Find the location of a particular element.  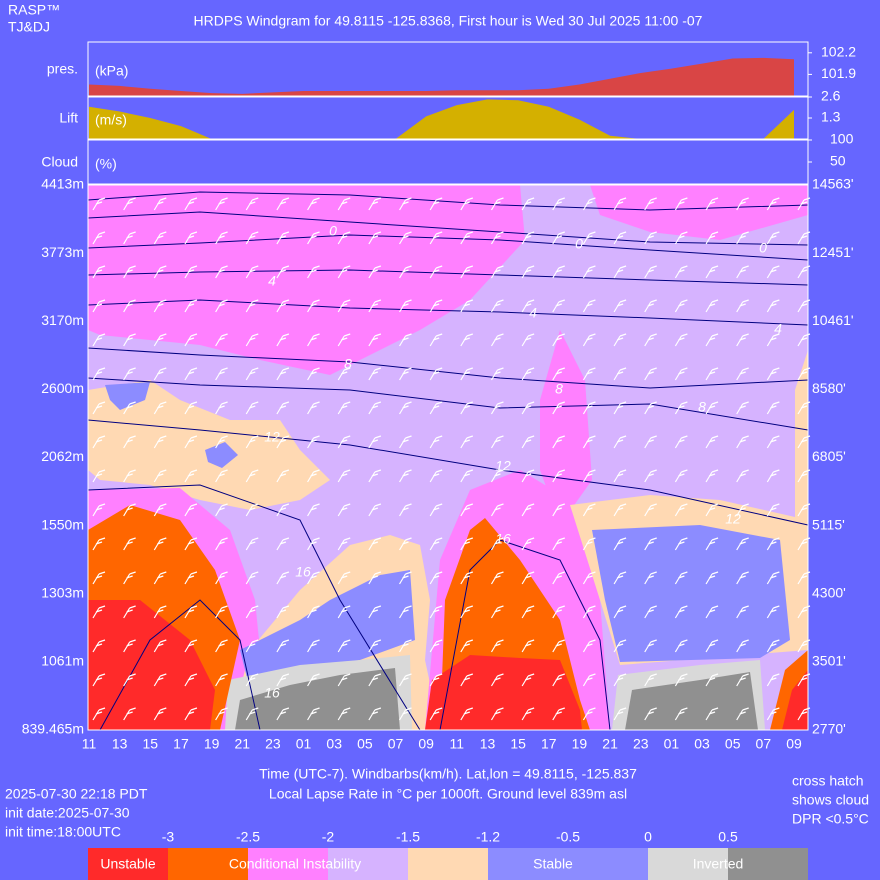

panel-frame is located at coordinates (448, 118).